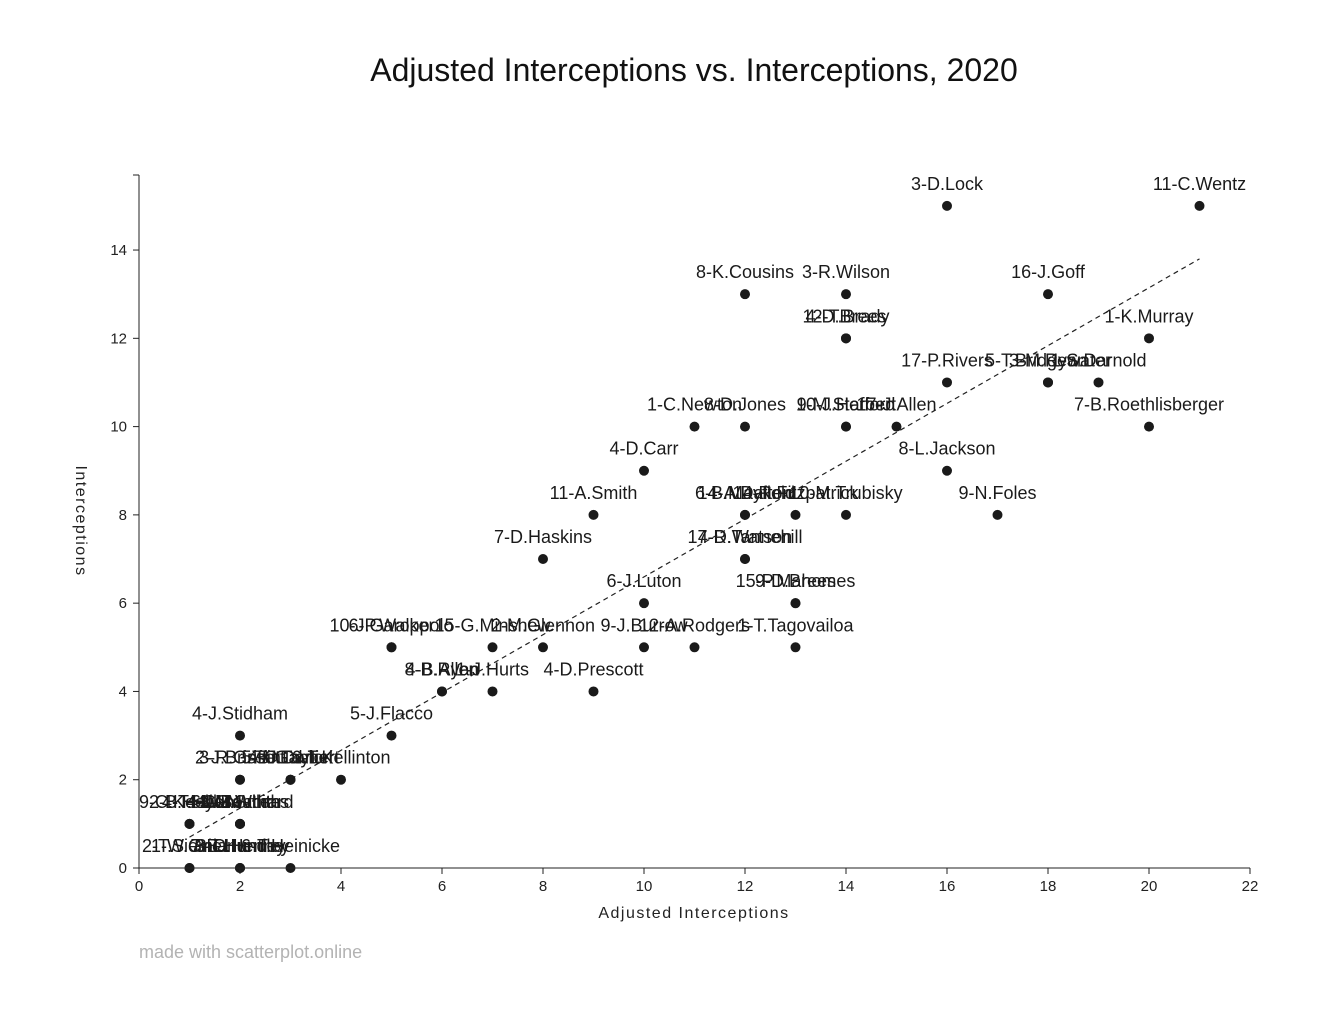 The width and height of the screenshot is (1336, 1036). What do you see at coordinates (644, 886) in the screenshot?
I see `x-tick-label: 10` at bounding box center [644, 886].